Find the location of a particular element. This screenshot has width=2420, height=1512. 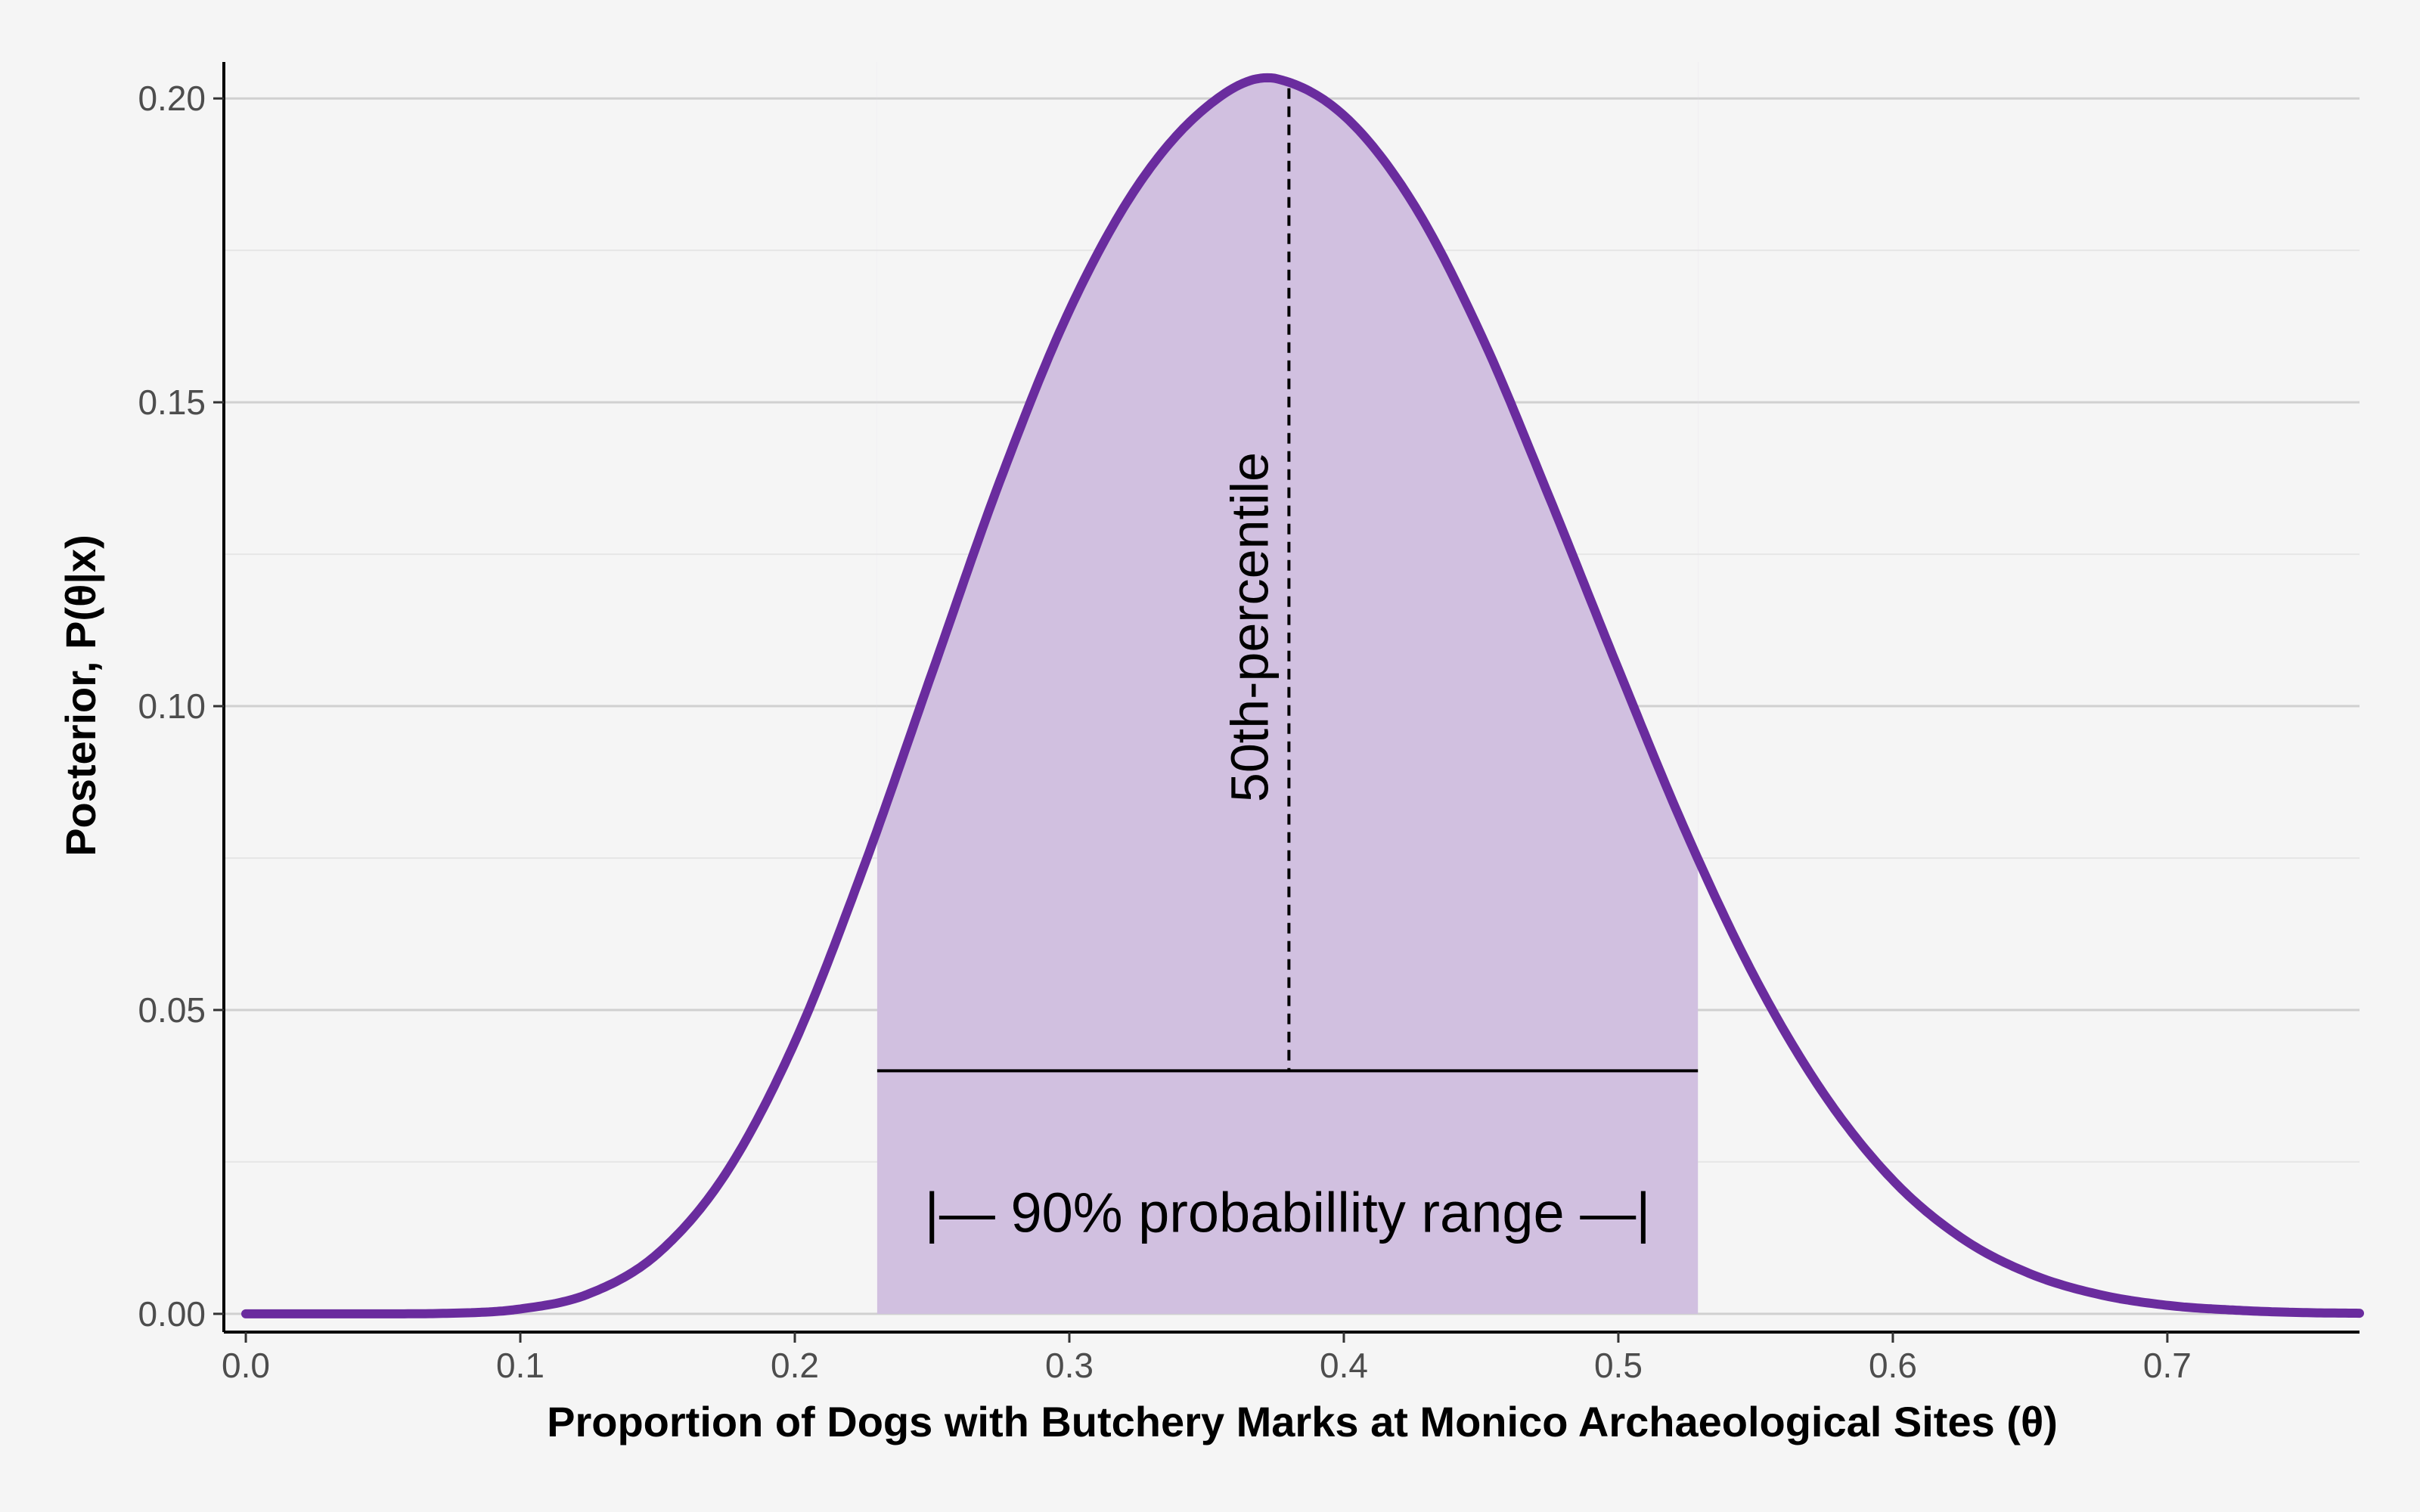

x-tick-label: 0.6 is located at coordinates (1893, 1365).